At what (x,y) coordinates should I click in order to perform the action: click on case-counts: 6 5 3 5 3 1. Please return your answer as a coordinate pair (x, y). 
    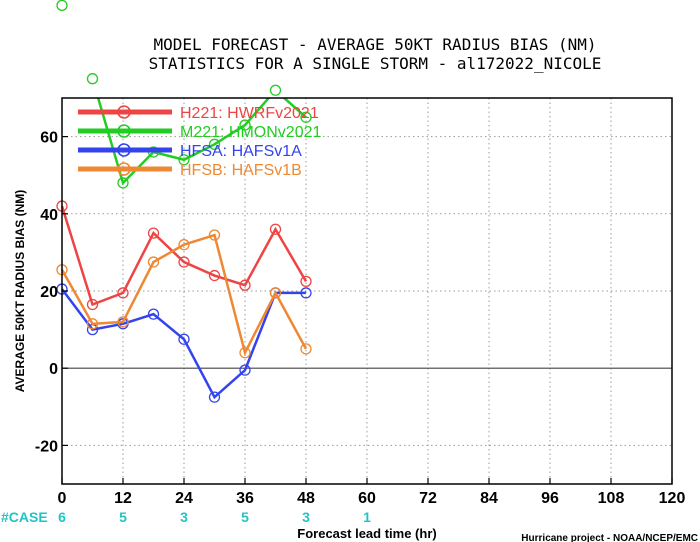
    Looking at the image, I should click on (214, 517).